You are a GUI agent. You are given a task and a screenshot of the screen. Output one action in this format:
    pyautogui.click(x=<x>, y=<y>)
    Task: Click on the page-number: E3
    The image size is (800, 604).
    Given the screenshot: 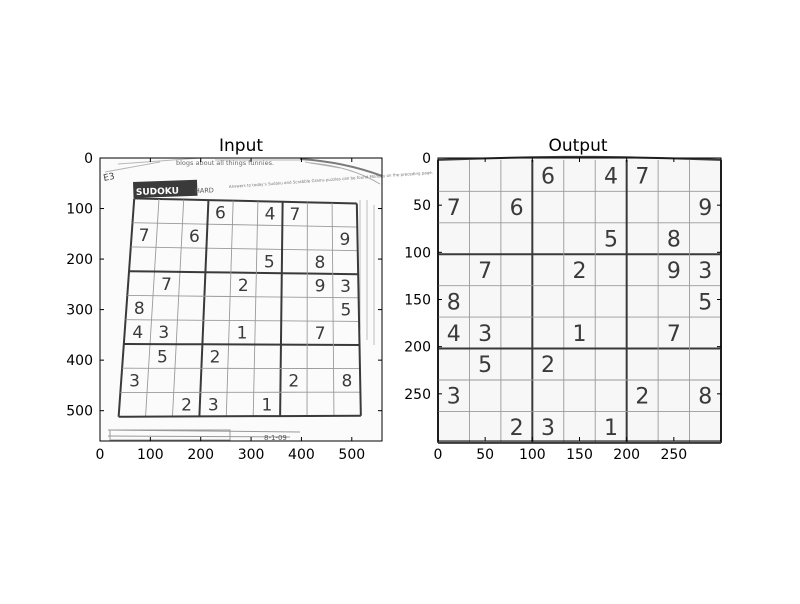 What is the action you would take?
    pyautogui.click(x=109, y=178)
    